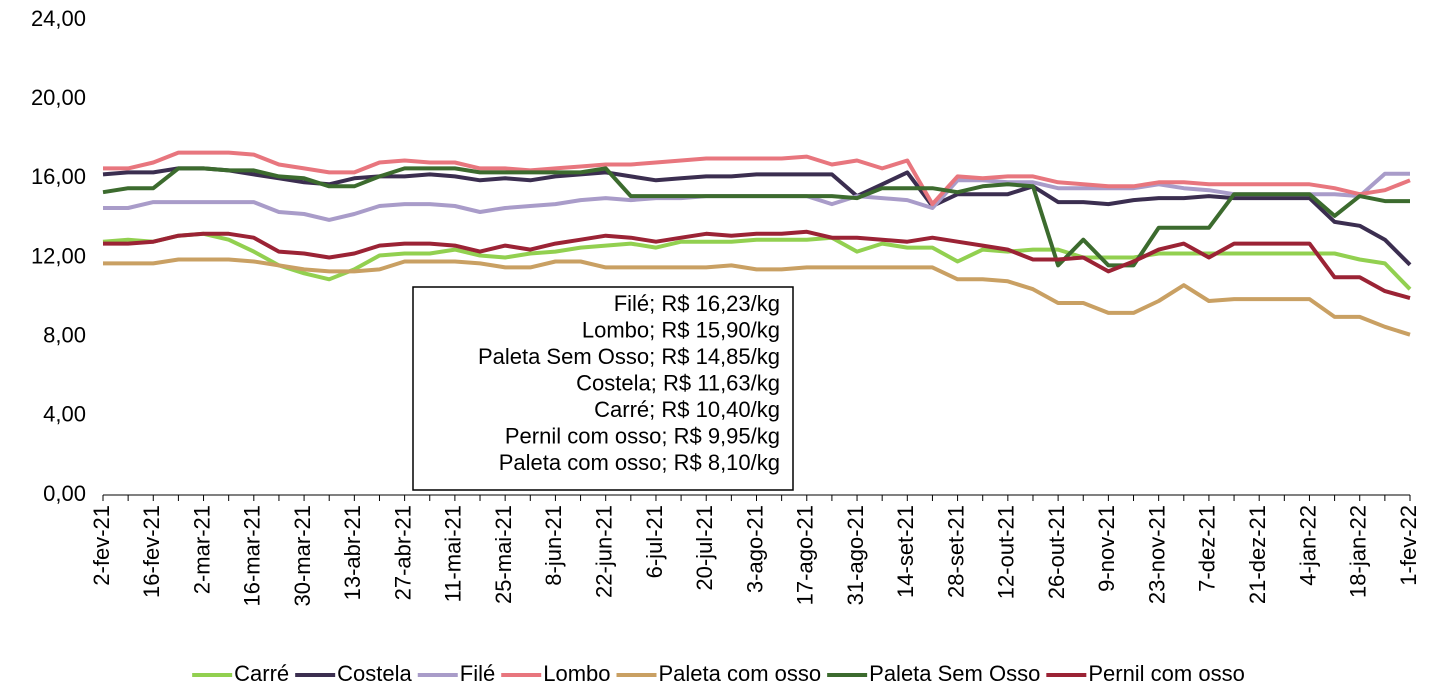 The width and height of the screenshot is (1437, 691). Describe the element at coordinates (201, 549) in the screenshot. I see `x-tick-label: 2-mar-21` at that location.